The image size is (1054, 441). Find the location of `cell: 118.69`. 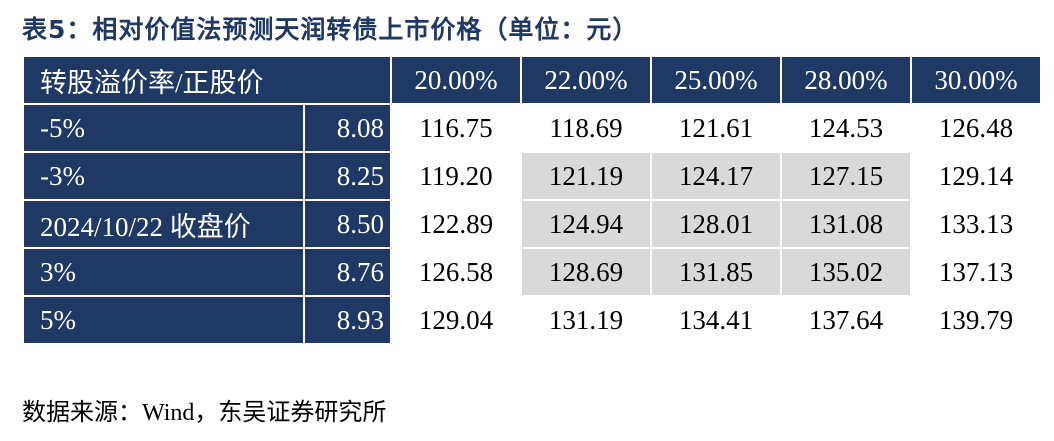

cell: 118.69 is located at coordinates (586, 128).